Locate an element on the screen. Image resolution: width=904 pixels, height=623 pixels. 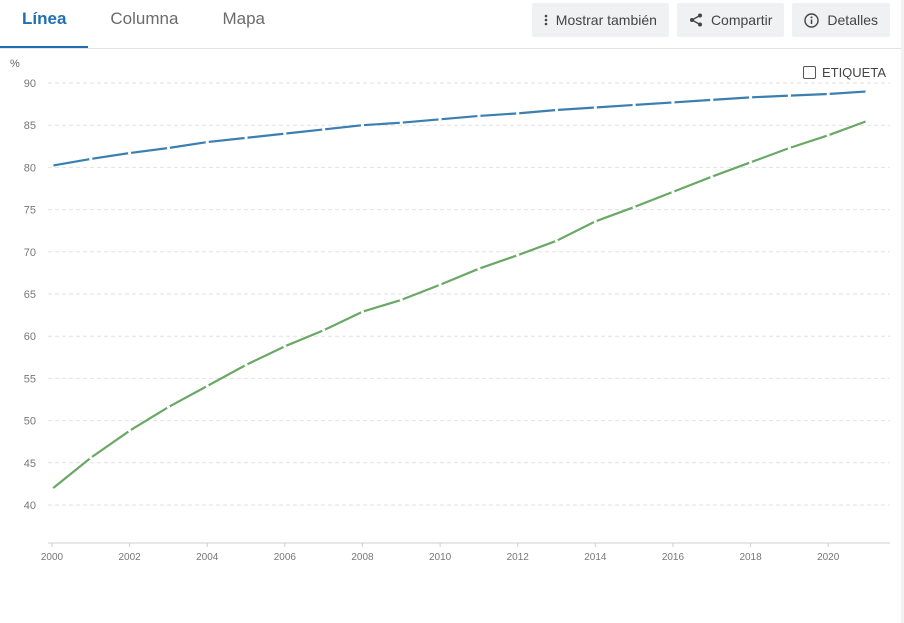
x-tick-label: 2012 is located at coordinates (518, 557).